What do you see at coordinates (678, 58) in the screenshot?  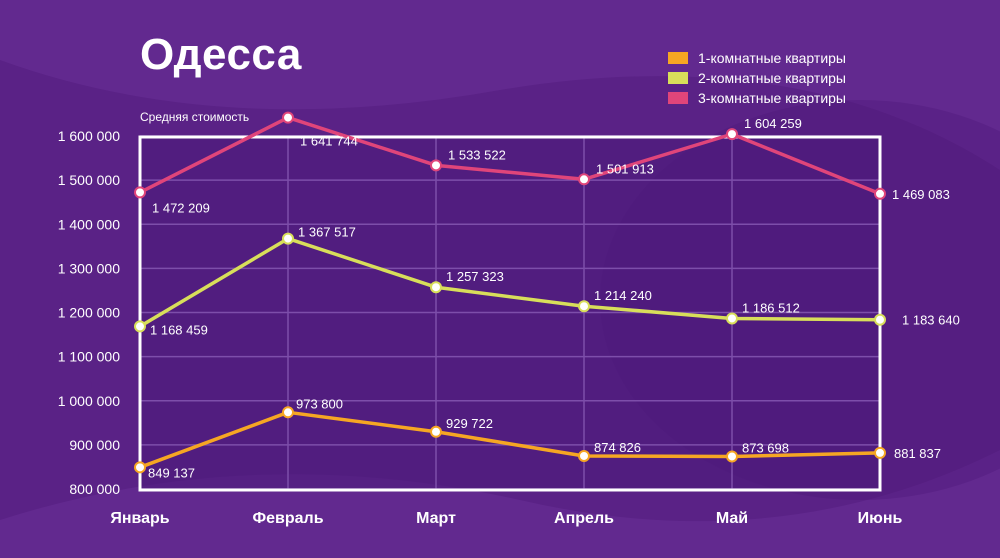 I see `legend-swatch-1room` at bounding box center [678, 58].